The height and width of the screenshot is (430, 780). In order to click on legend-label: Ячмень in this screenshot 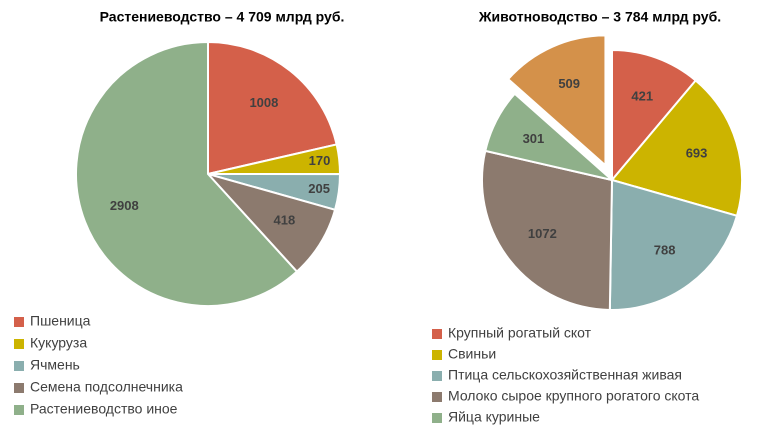, I will do `click(55, 365)`.